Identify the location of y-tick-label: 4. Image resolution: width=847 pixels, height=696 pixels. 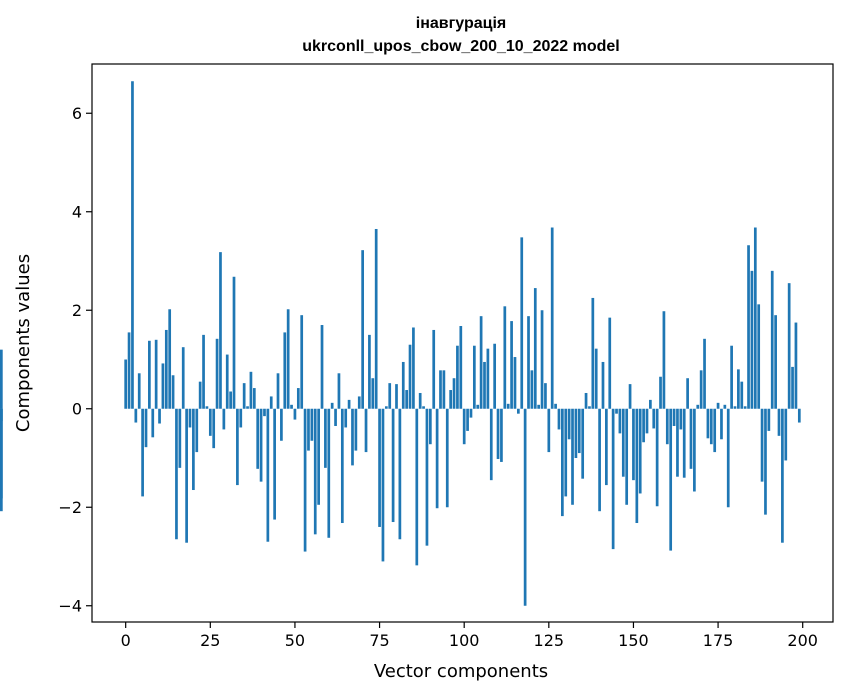
(77, 212).